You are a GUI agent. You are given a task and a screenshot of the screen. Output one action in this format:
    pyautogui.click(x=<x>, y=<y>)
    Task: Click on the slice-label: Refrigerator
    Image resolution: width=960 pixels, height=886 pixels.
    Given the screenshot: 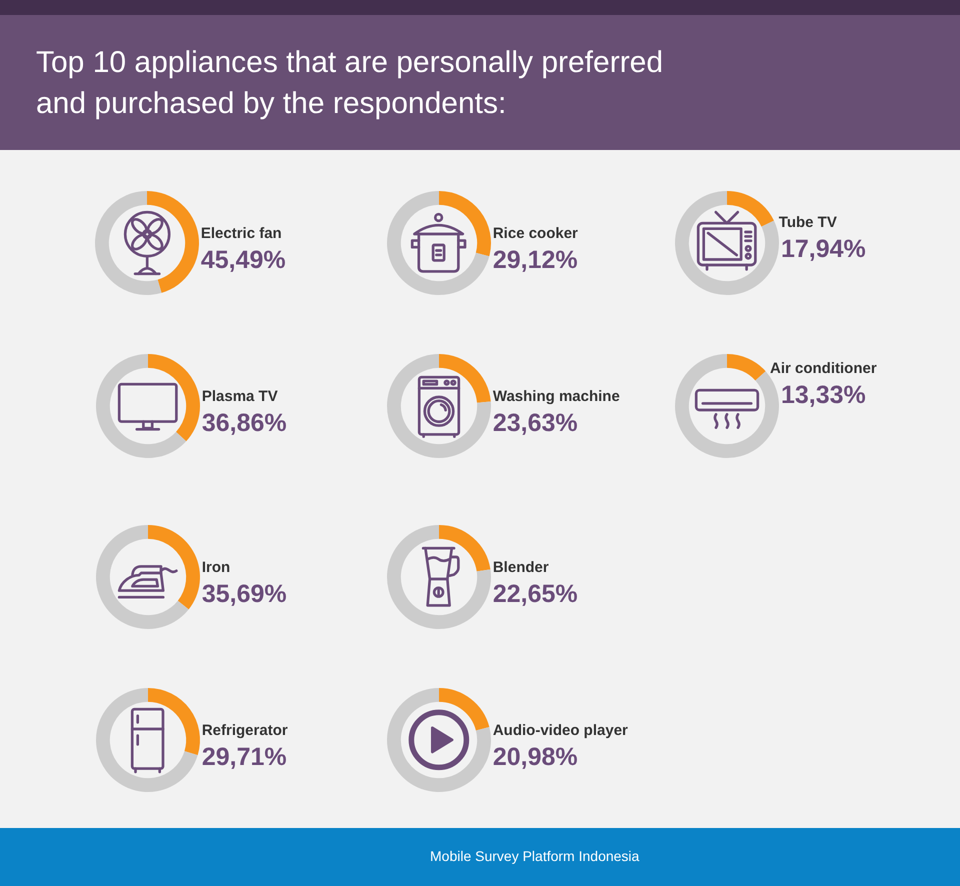 What is the action you would take?
    pyautogui.click(x=245, y=730)
    